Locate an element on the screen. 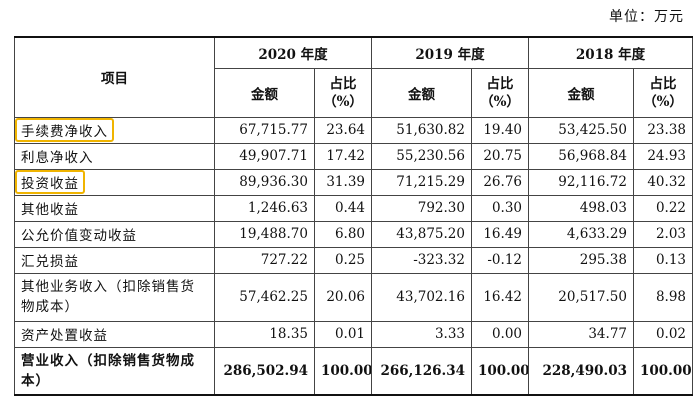  row-label: 其他业务收入（扣除销售货物成本） is located at coordinates (114, 297).